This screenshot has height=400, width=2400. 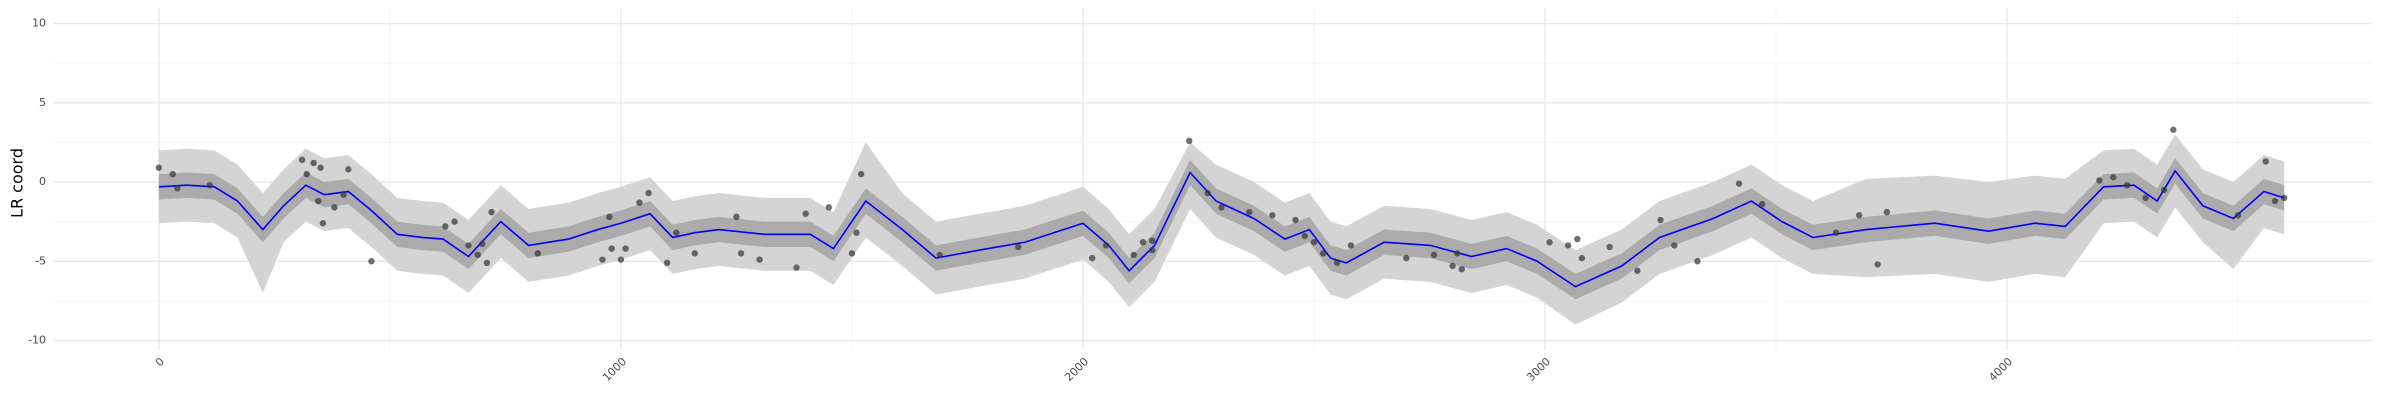 What do you see at coordinates (40, 260) in the screenshot?
I see `y-tick-label: -5` at bounding box center [40, 260].